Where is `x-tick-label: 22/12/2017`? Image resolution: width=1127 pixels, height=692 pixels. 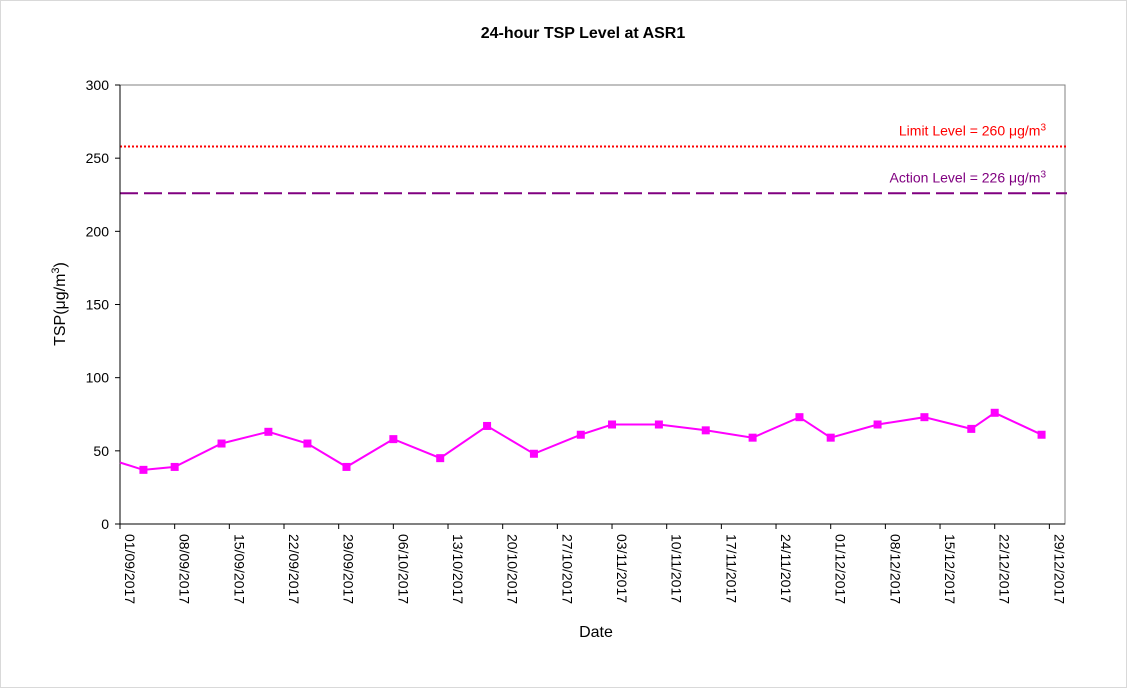
x-tick-label: 22/12/2017 is located at coordinates (1005, 569).